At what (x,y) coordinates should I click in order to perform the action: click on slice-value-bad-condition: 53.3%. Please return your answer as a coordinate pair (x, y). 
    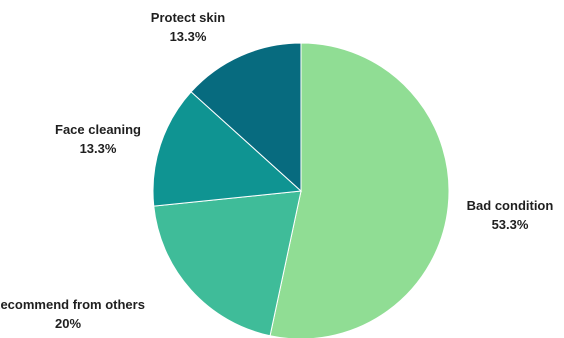
    Looking at the image, I should click on (510, 224).